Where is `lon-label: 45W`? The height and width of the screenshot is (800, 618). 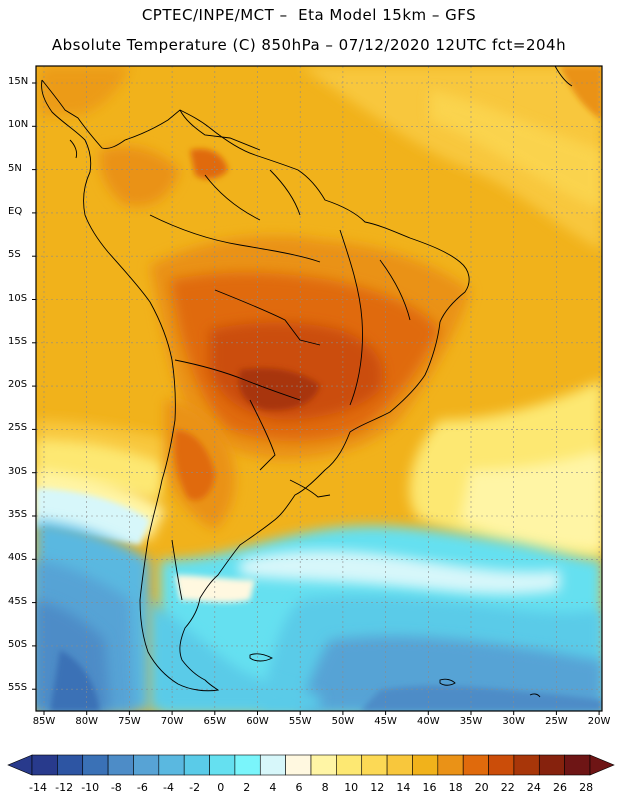 lon-label: 45W is located at coordinates (385, 721).